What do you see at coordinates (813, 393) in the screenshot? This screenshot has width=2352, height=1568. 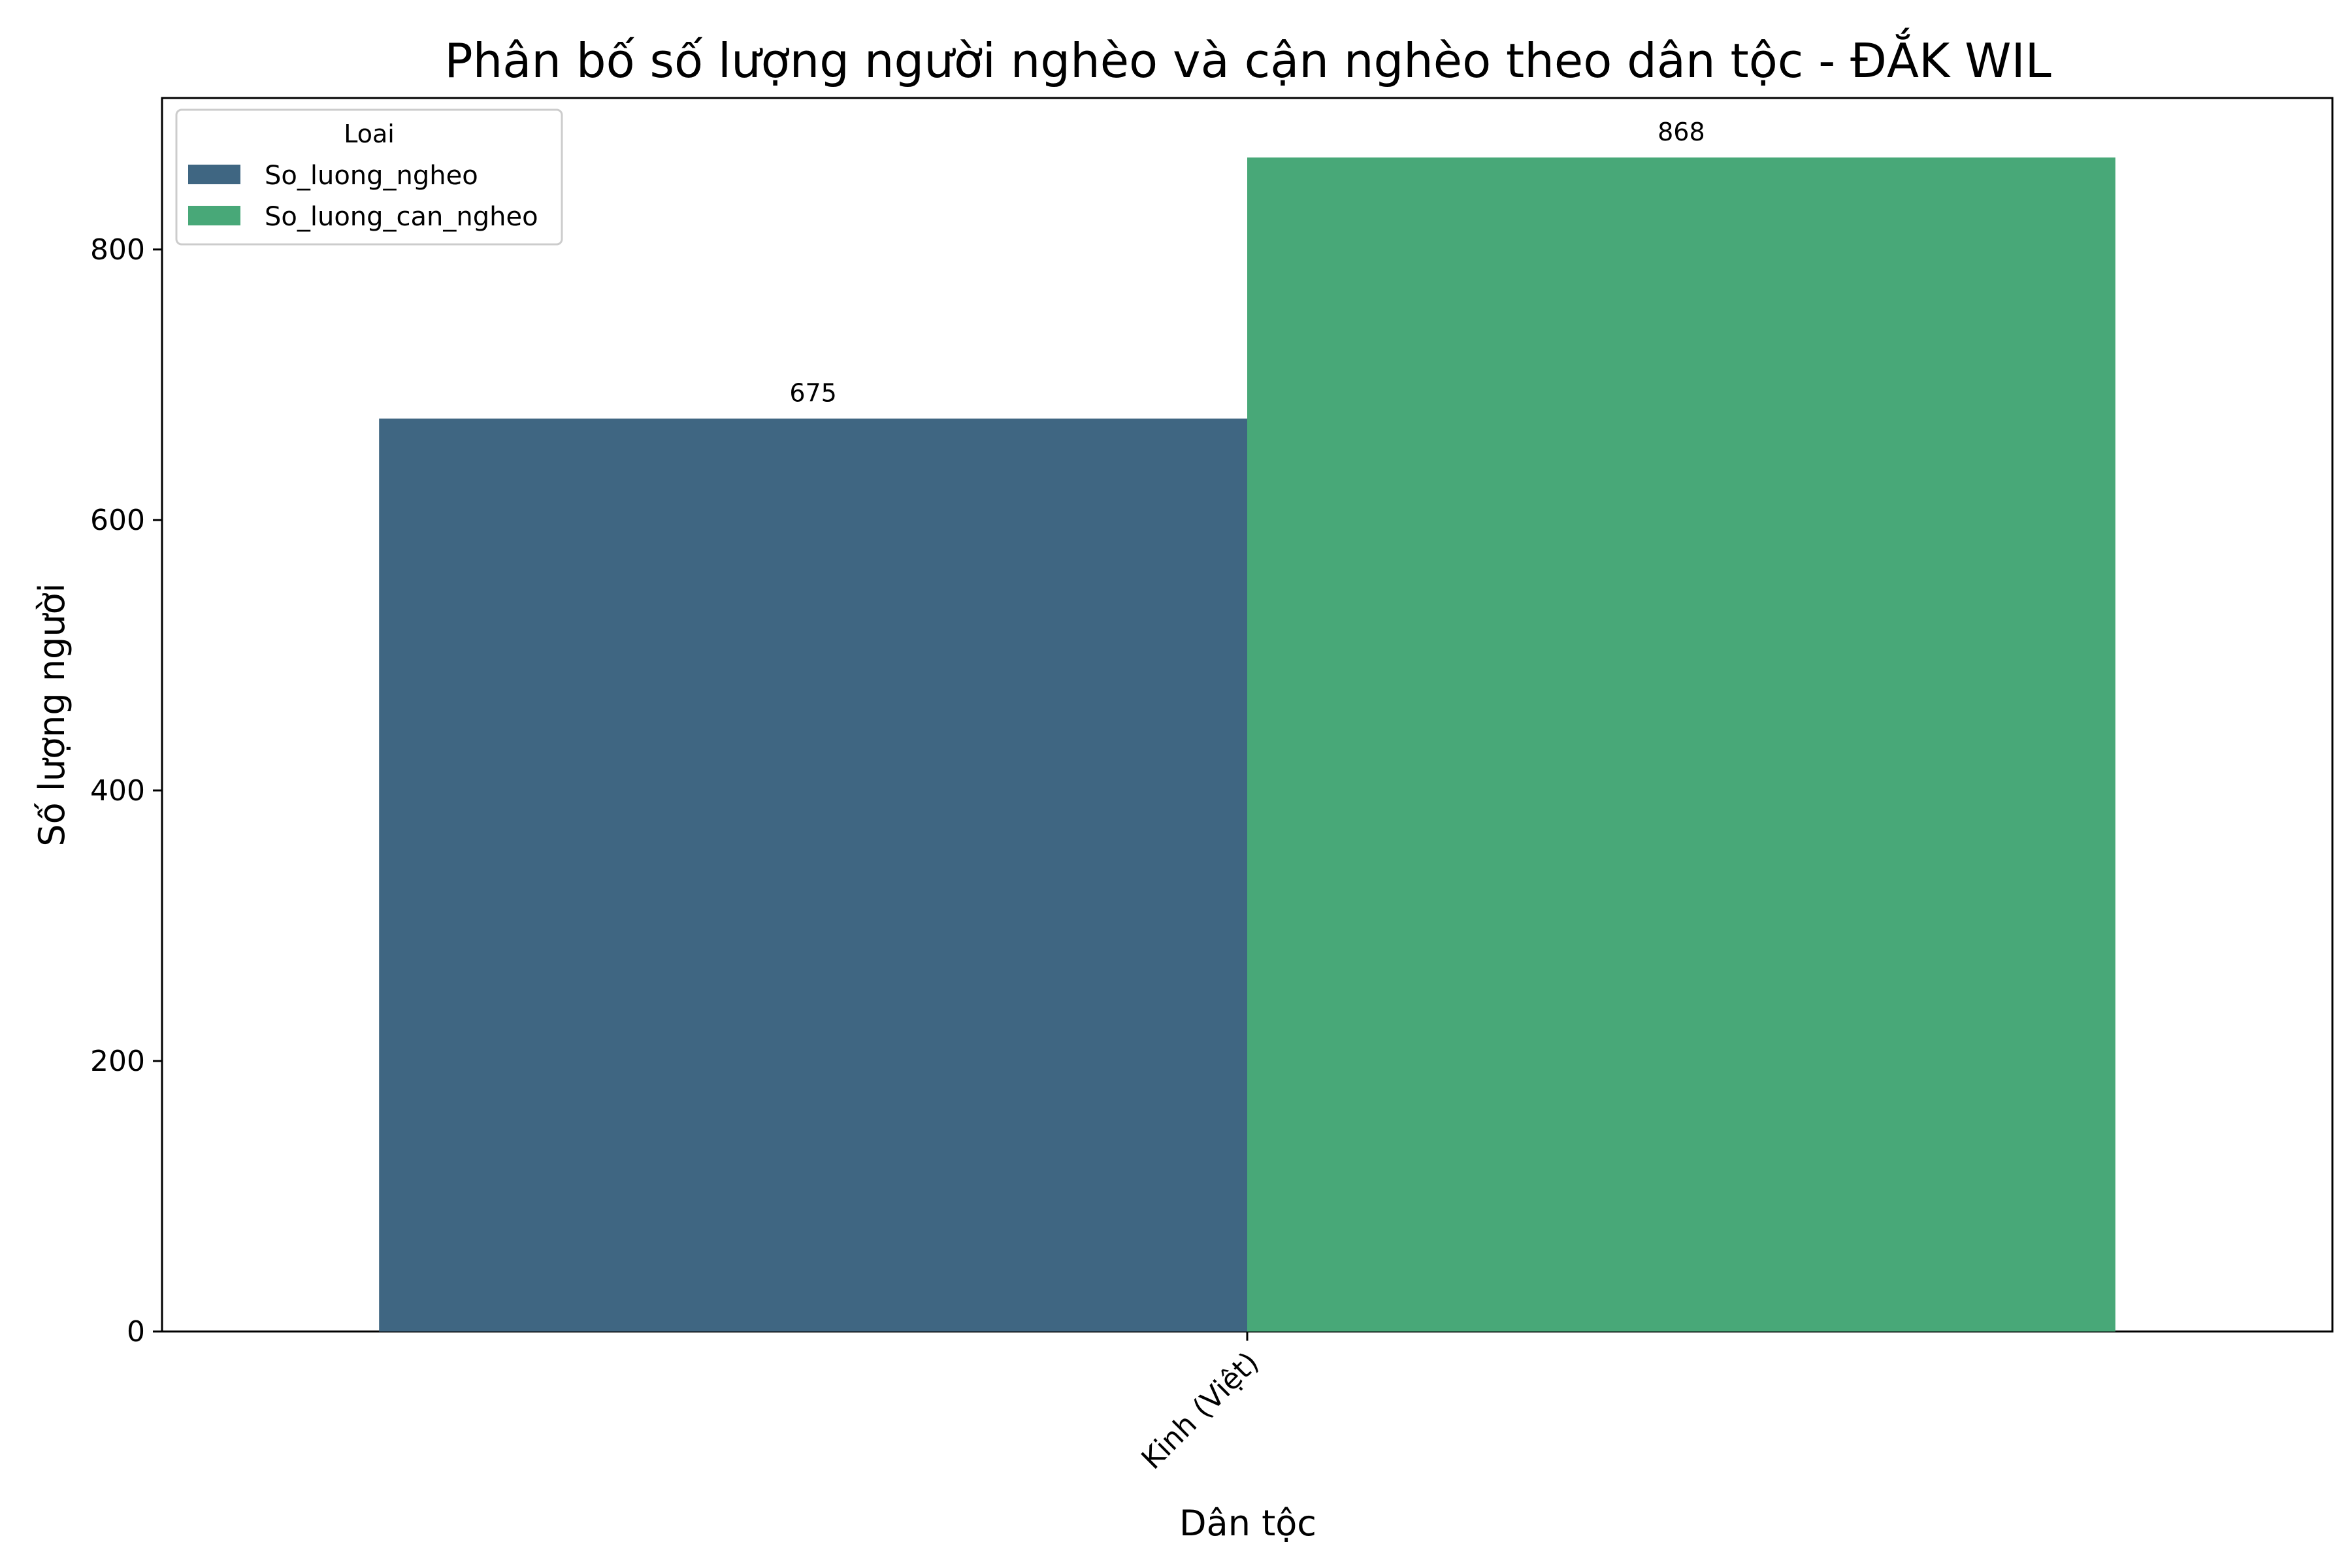 I see `data-label-So_luong_ngheo: 675` at bounding box center [813, 393].